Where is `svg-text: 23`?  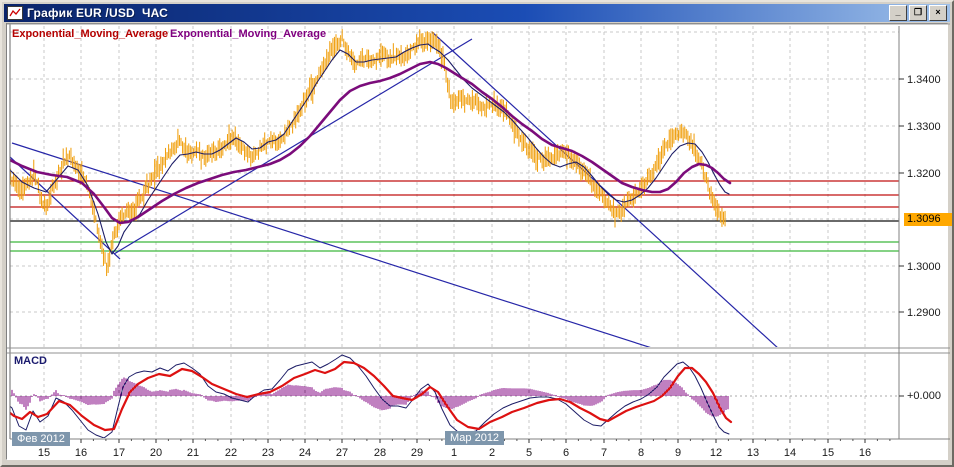
svg-text: 23 is located at coordinates (268, 453).